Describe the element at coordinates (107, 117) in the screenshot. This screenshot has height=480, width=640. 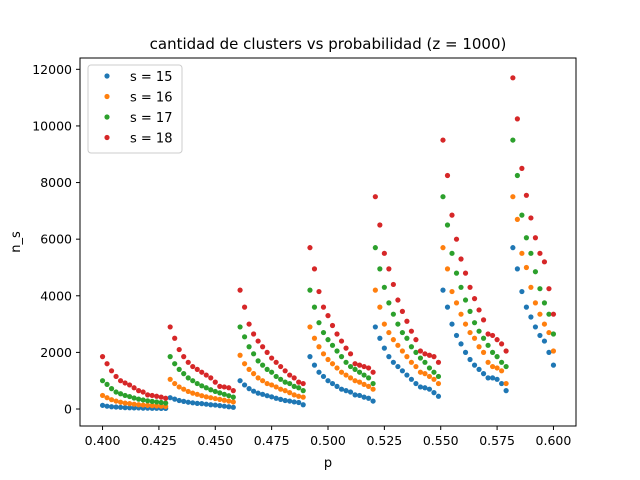
I see `legend-marker` at that location.